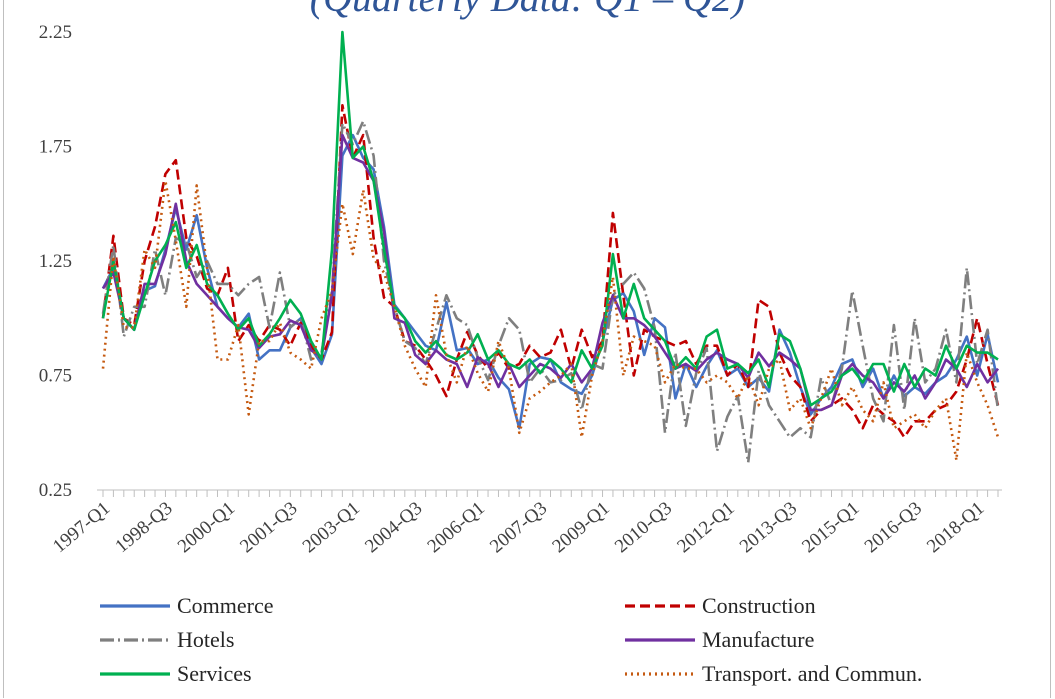 The height and width of the screenshot is (699, 1055). I want to click on y-tick-label: 0.25, so click(55, 490).